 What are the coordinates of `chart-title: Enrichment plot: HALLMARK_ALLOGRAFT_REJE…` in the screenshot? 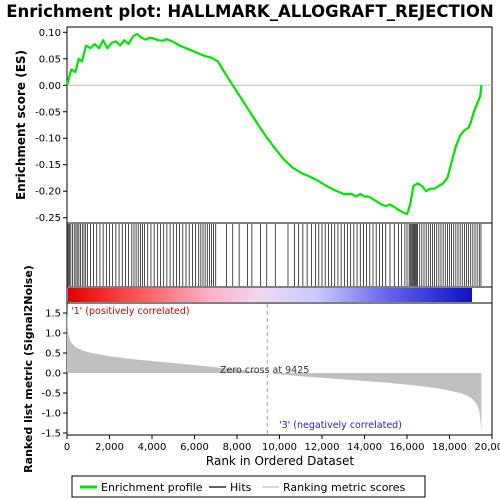 It's located at (249, 11).